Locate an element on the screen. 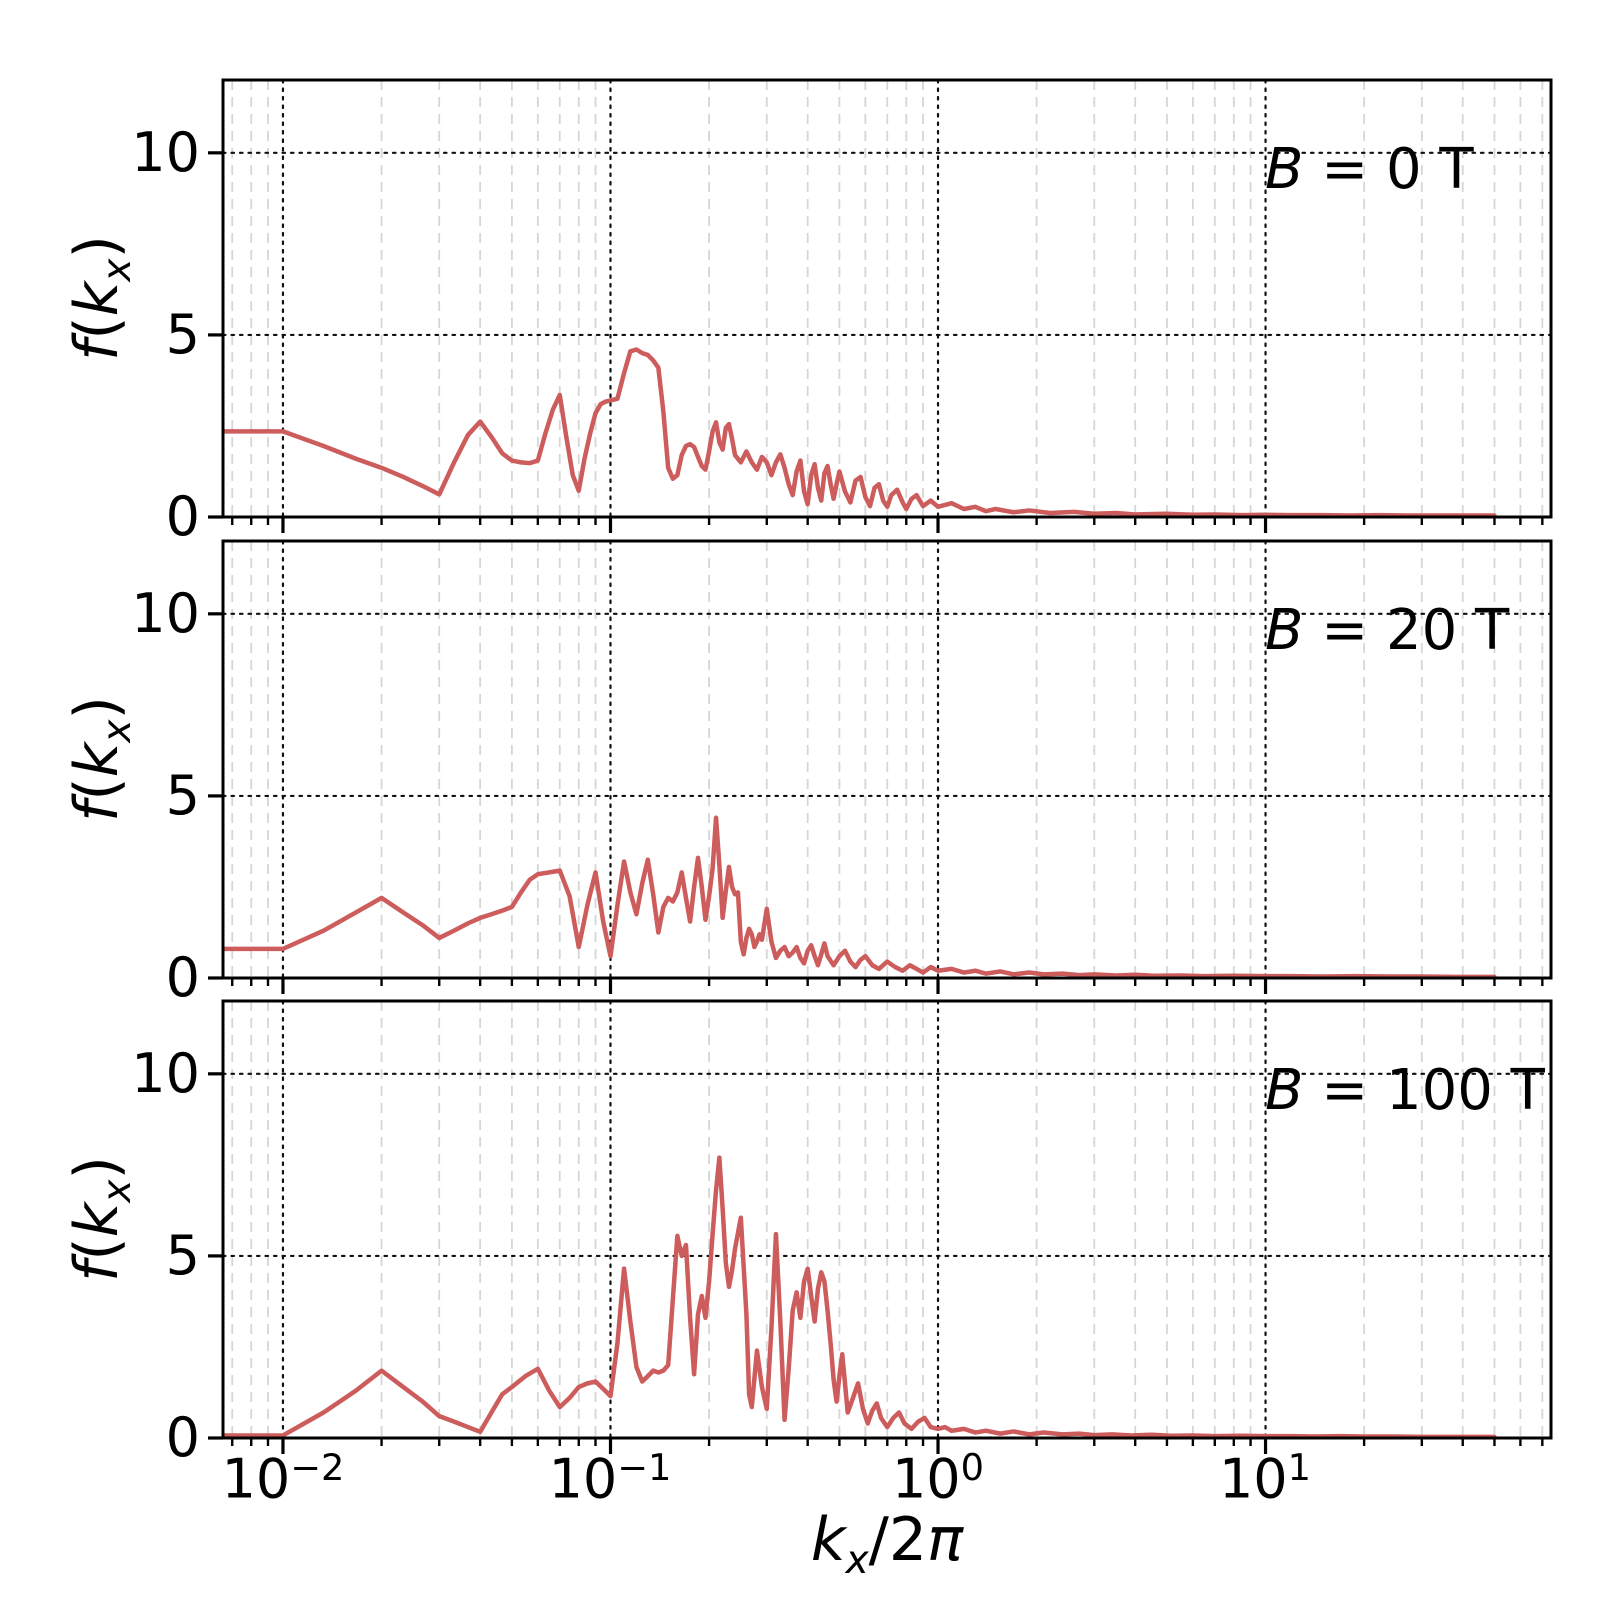  x-tick-label: 10⁻² is located at coordinates (283, 1478).